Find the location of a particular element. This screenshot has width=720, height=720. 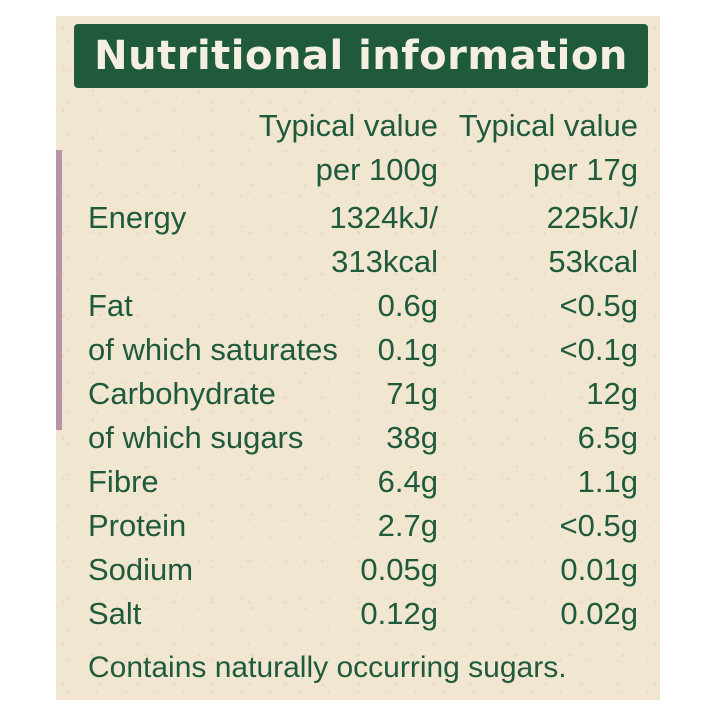

table-row: Protein 2.7g <0.5g is located at coordinates (364, 526).